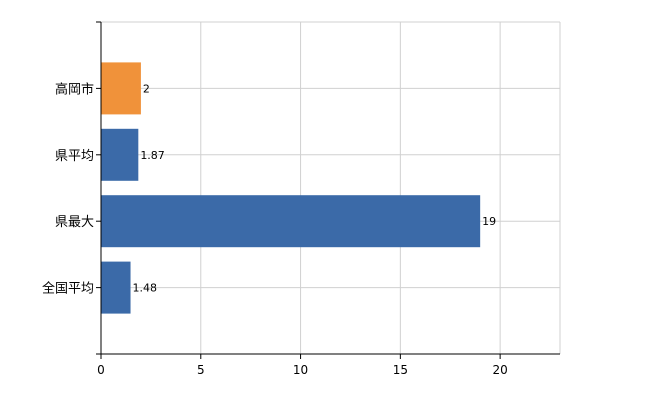 This screenshot has height=400, width=650. What do you see at coordinates (74, 156) in the screenshot?
I see `category-label-1: 県平均` at bounding box center [74, 156].